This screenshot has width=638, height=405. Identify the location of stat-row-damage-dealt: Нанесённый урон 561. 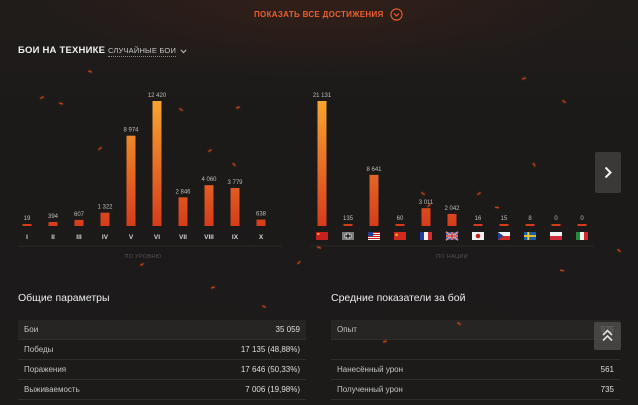
(475, 370).